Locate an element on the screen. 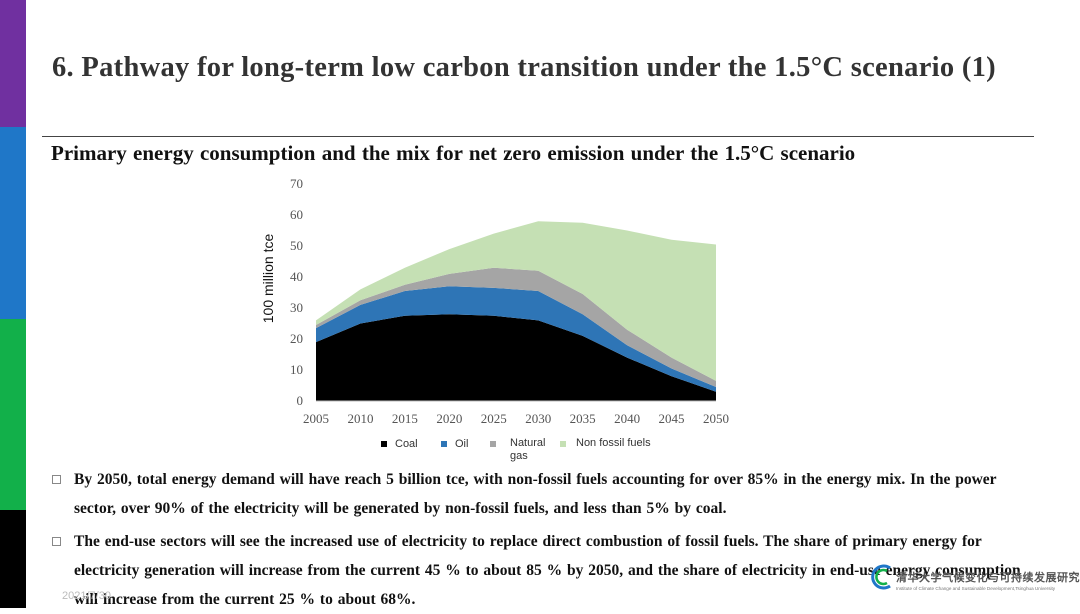  x-tick-label: 2015 is located at coordinates (405, 418).